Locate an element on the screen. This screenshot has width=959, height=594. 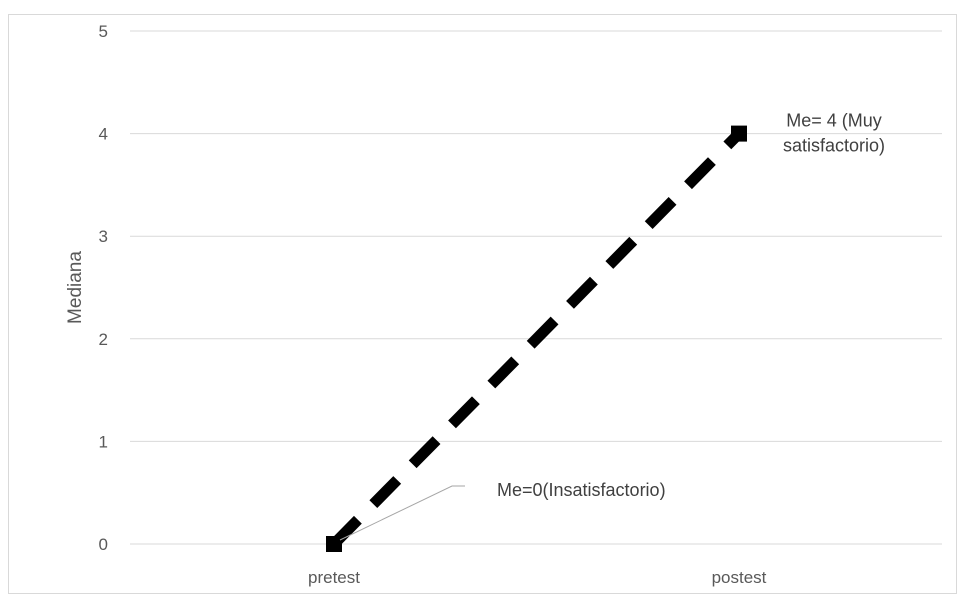
y-axis-ticks: 0 1 2 3 4 5 is located at coordinates (103, 288).